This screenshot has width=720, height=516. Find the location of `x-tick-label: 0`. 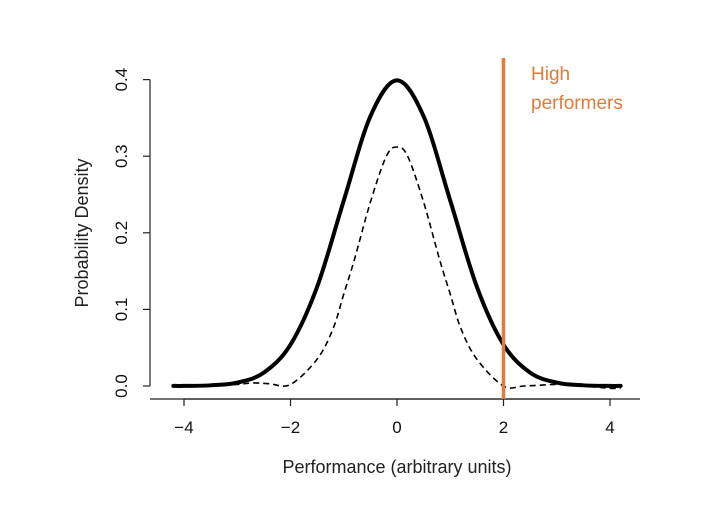

x-tick-label: 0 is located at coordinates (396, 427).